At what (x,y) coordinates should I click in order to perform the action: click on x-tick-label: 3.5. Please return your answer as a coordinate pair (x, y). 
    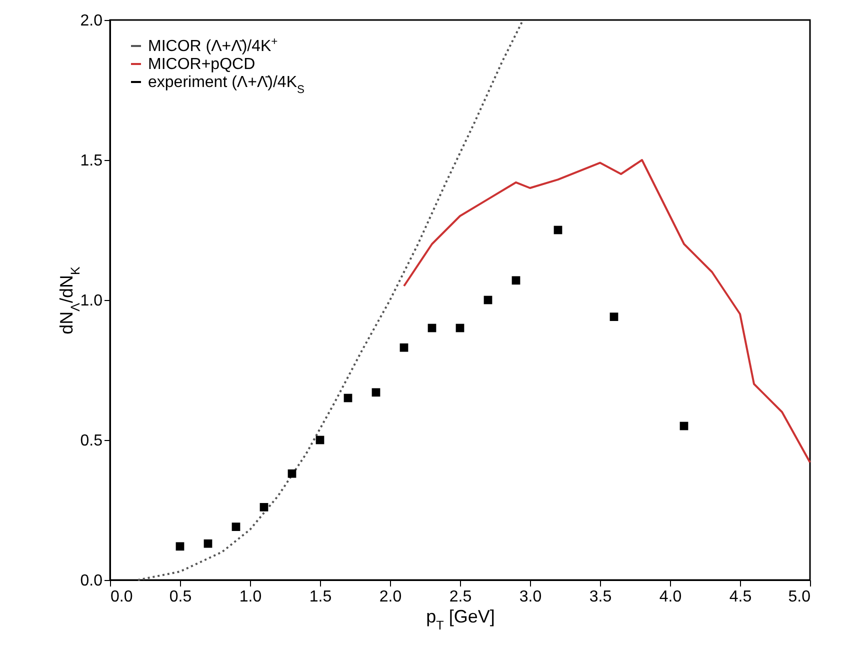
    Looking at the image, I should click on (600, 597).